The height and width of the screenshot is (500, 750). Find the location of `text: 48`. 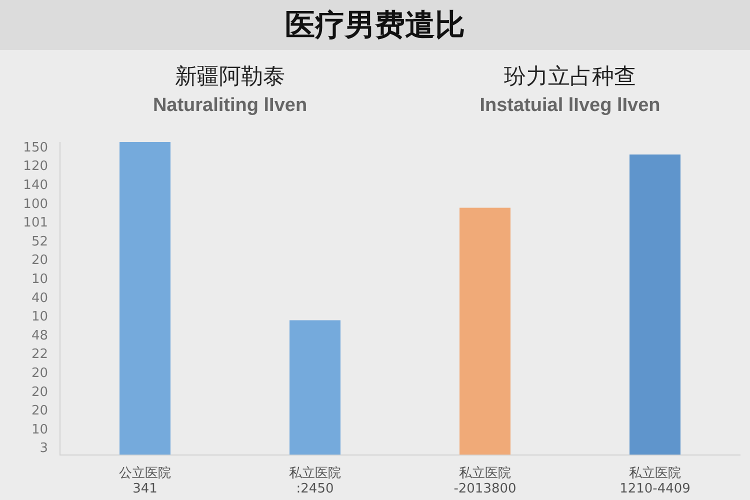

text: 48 is located at coordinates (39, 336).